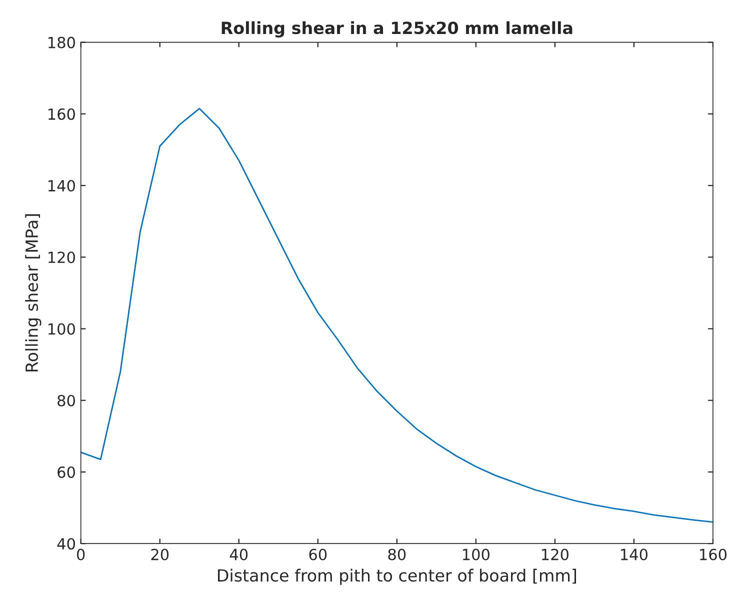 This screenshot has width=735, height=604. Describe the element at coordinates (33, 293) in the screenshot. I see `y-axis-title: Rolling shear [MPa]` at that location.